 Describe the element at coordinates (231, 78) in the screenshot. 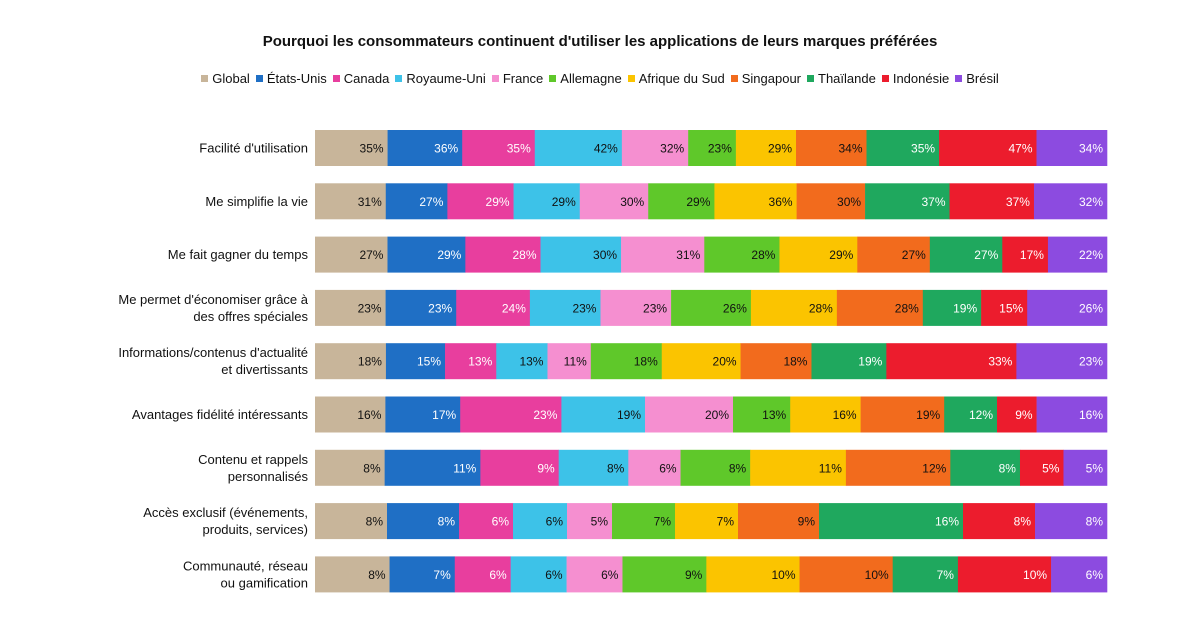

I see `legend-label: Global` at that location.